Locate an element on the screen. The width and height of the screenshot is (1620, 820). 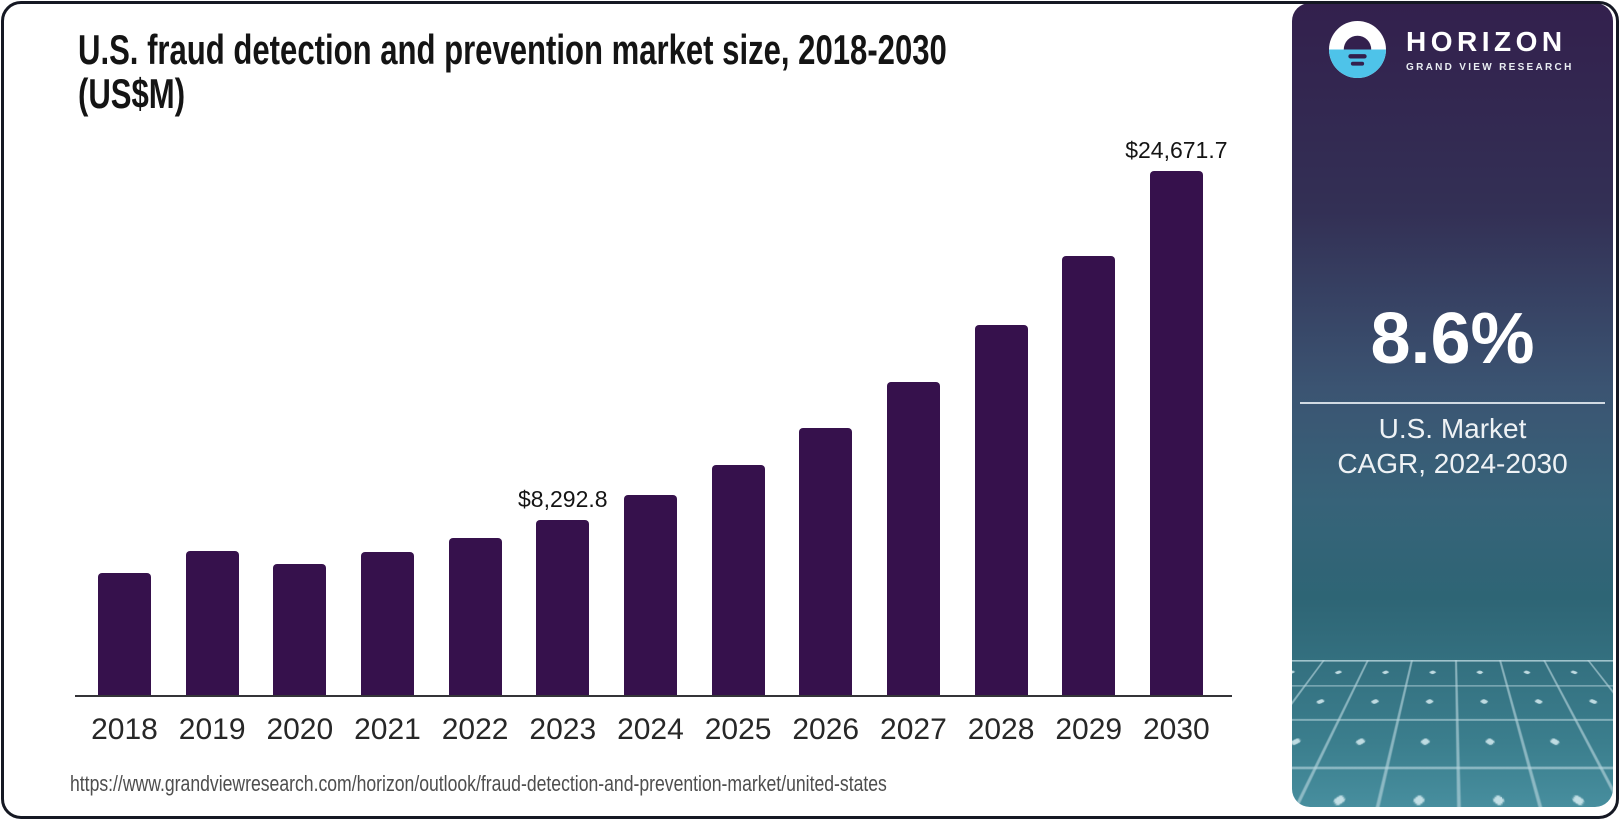
bar-2030: $24,671.7 is located at coordinates (1176, 417).